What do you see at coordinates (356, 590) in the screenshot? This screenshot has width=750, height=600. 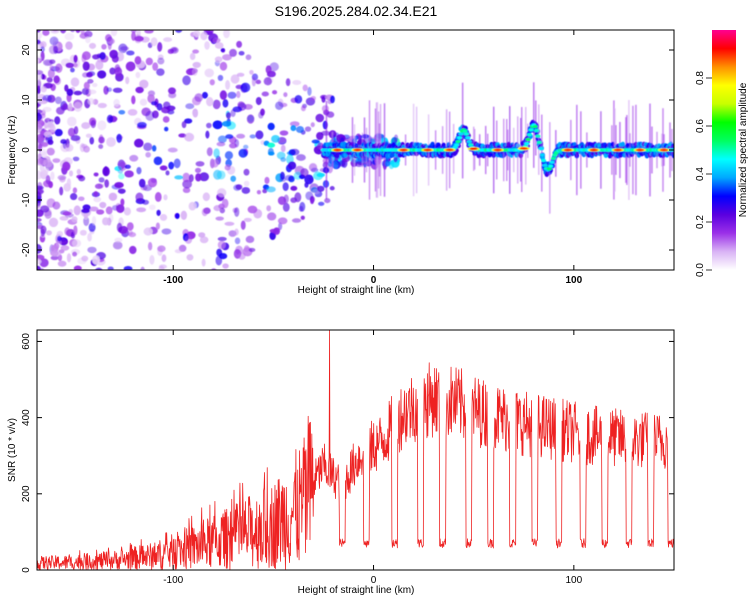 I see `snr-x-label: Height of straight line (km)` at bounding box center [356, 590].